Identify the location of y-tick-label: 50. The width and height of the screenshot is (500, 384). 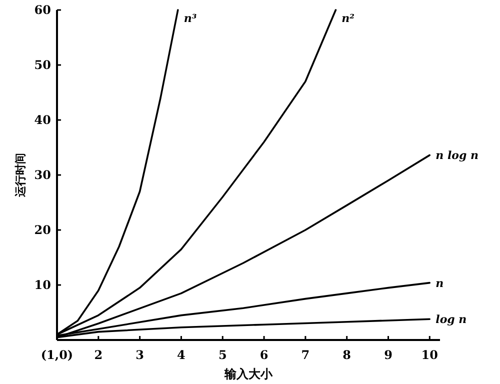
(42, 65).